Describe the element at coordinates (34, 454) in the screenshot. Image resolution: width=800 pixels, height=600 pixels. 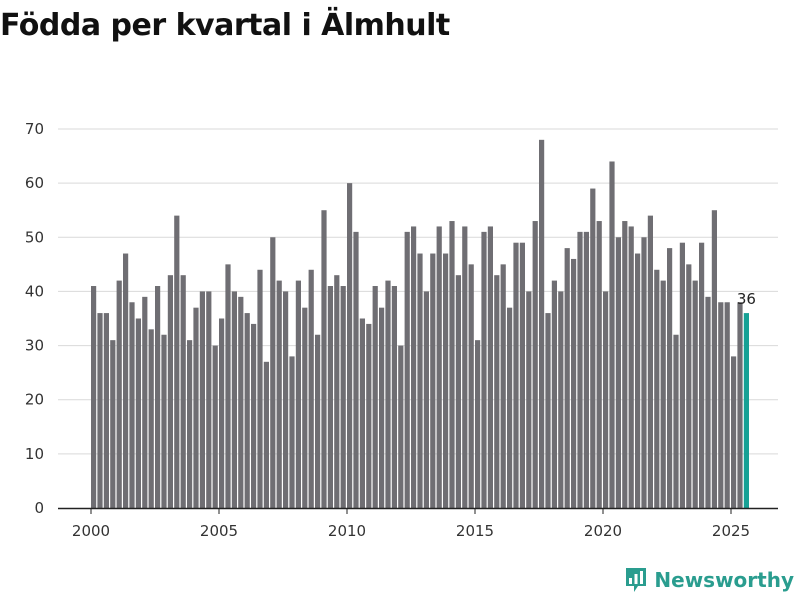
I see `y-tick-label: 10` at that location.